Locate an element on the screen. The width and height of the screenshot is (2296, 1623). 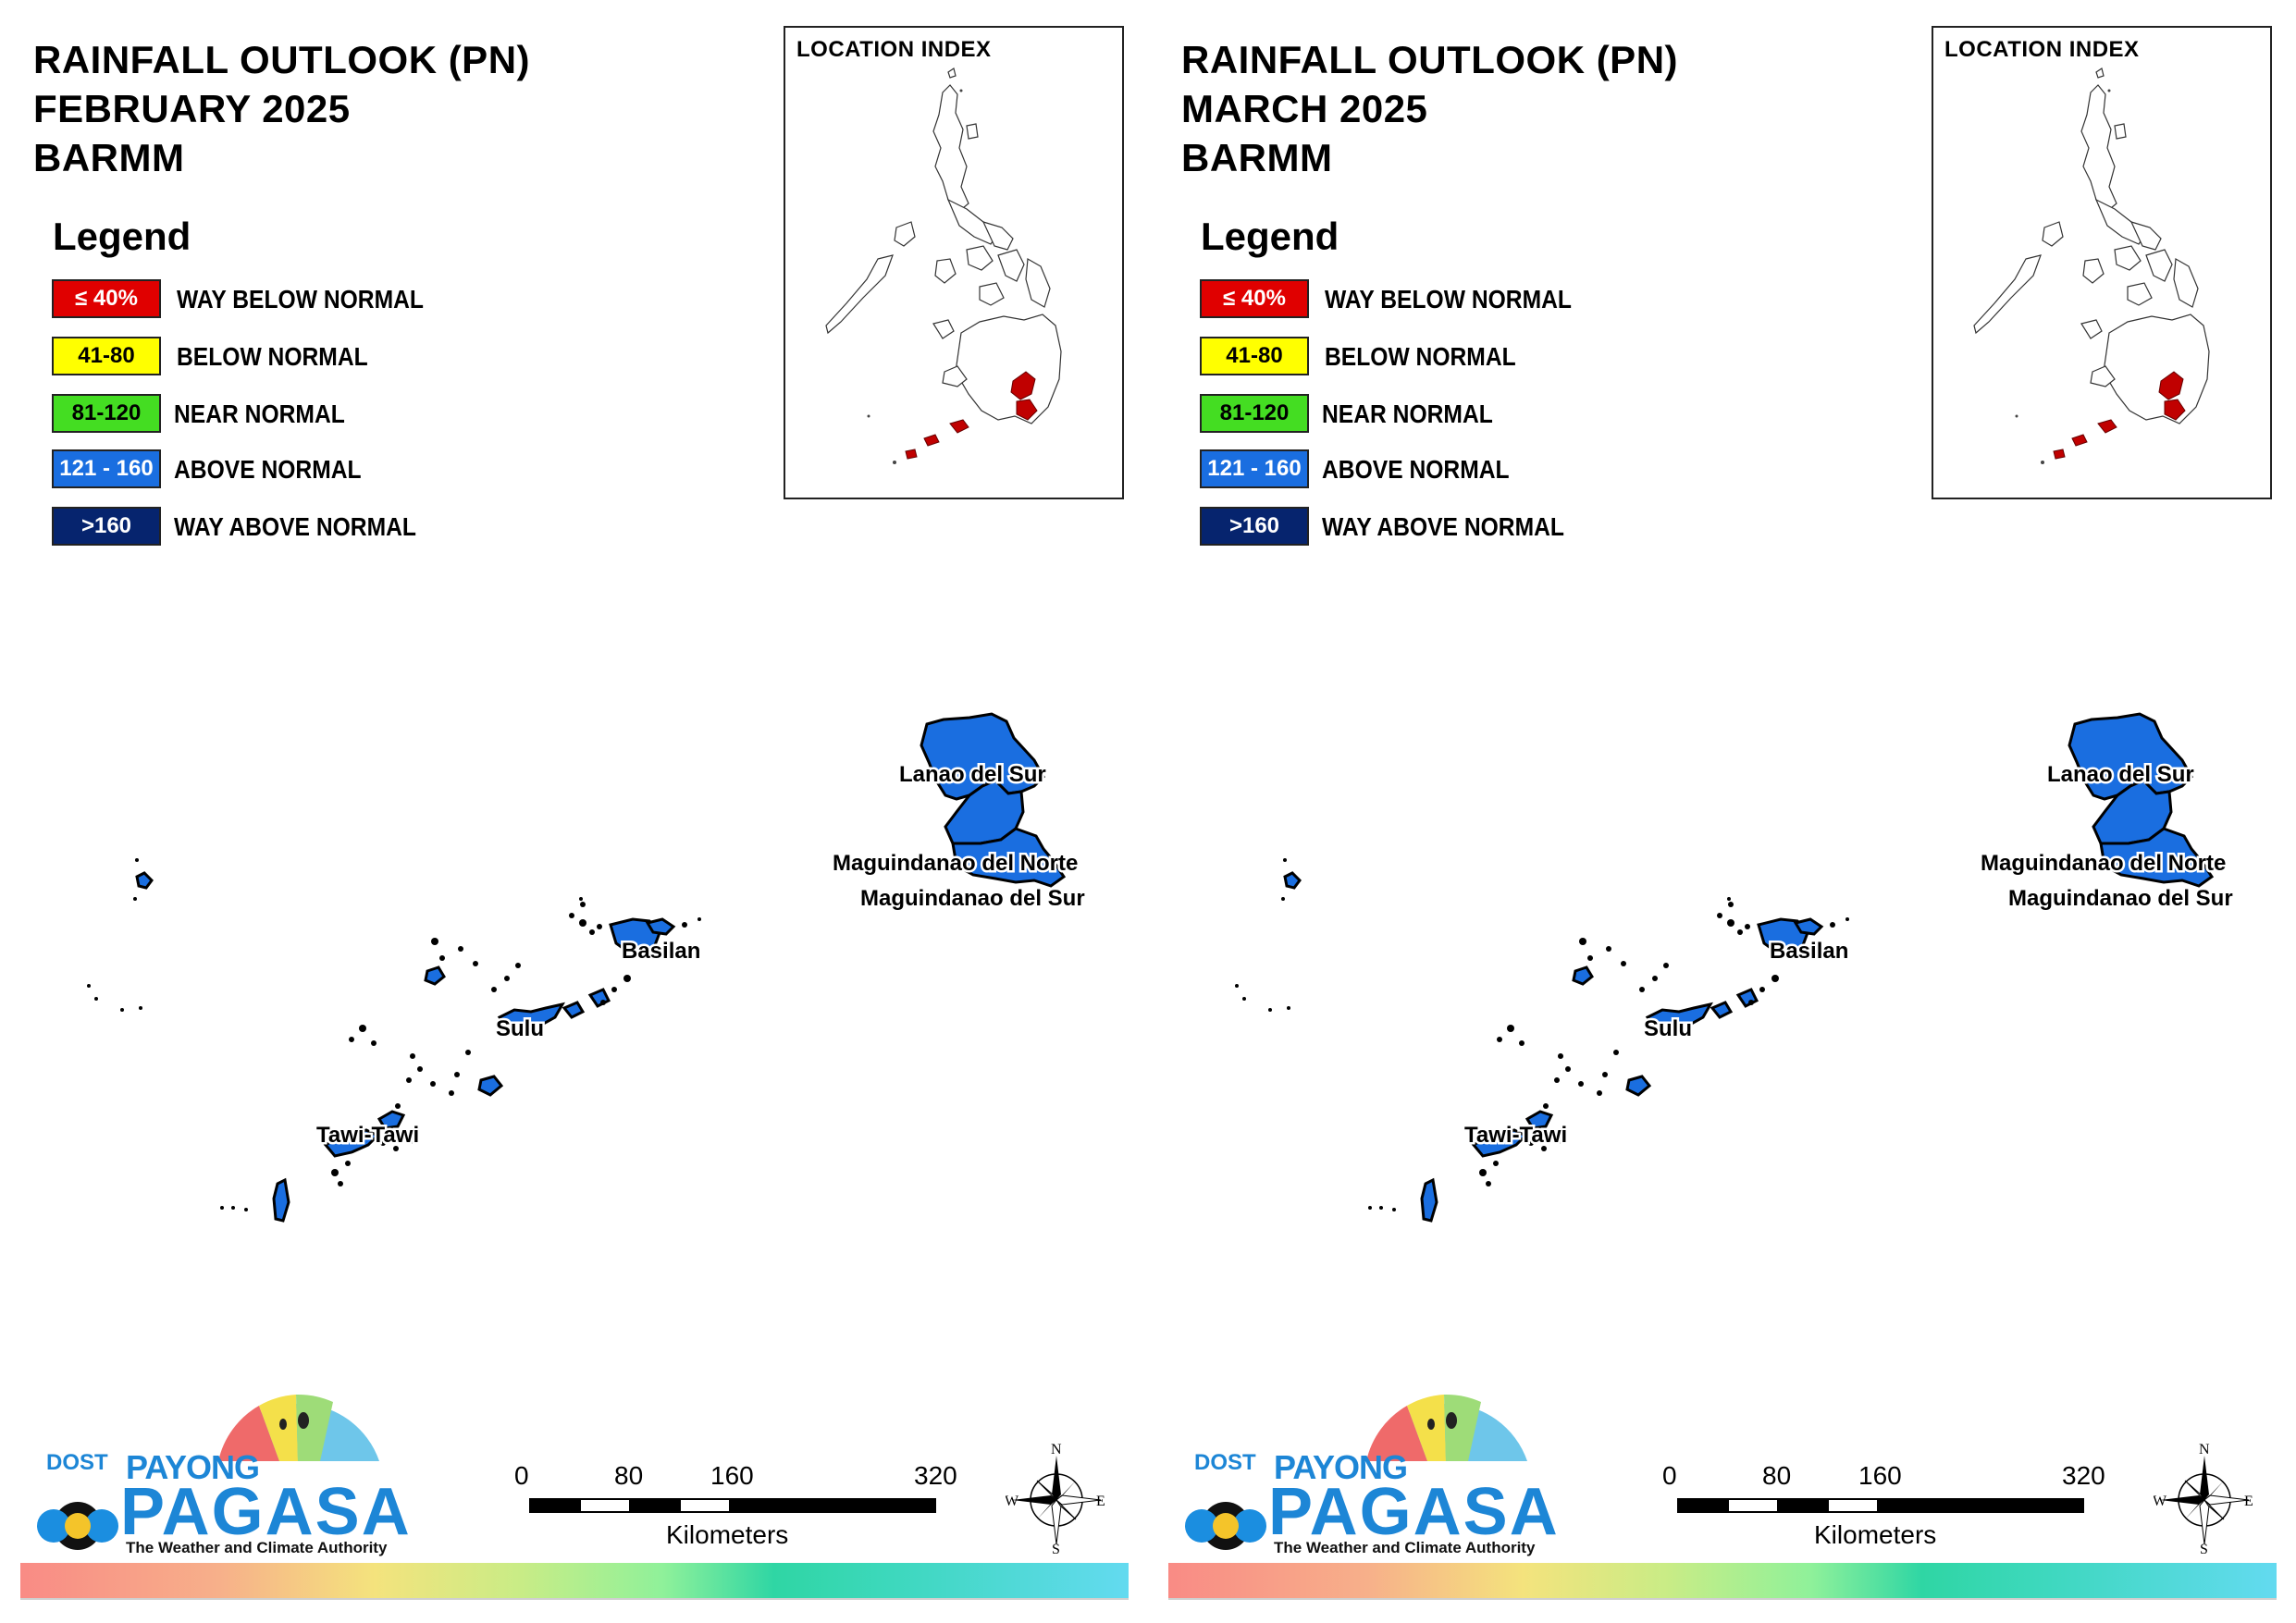
map-title: RAINFALL OUTLOOK (PN) MARCH 2025 BARMM is located at coordinates (1429, 108).